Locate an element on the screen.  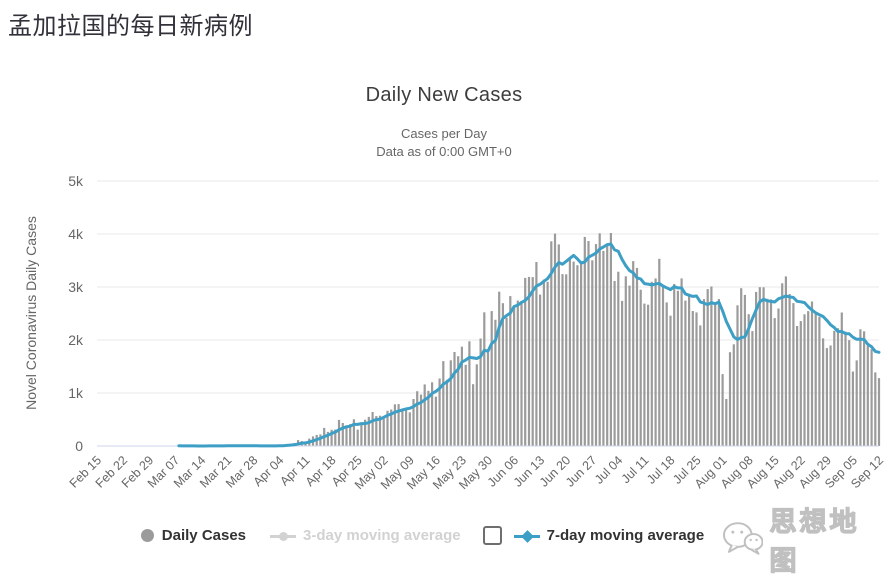
seven-day-average-checkbox is located at coordinates (737, 535).